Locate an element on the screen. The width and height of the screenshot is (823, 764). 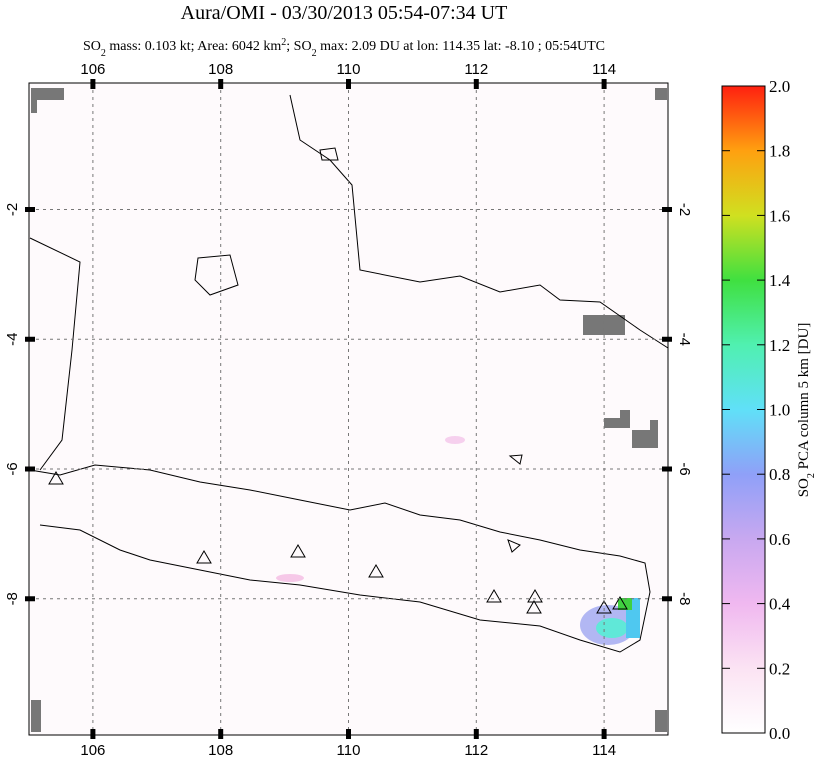
colorbar-tick-label: 1.8 is located at coordinates (779, 151).